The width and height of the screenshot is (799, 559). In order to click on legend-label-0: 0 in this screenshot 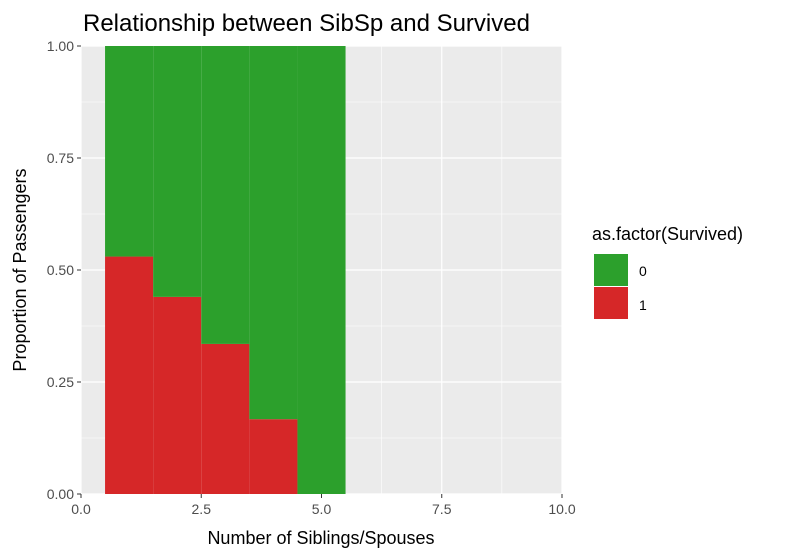, I will do `click(643, 271)`.